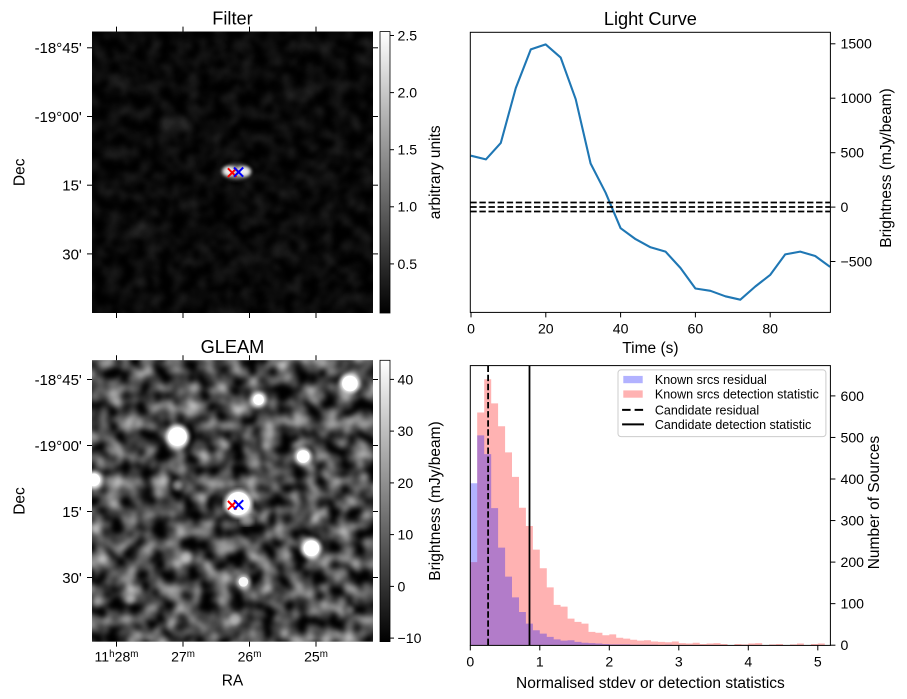  What do you see at coordinates (748, 661) in the screenshot?
I see `svg-text: 4` at bounding box center [748, 661].